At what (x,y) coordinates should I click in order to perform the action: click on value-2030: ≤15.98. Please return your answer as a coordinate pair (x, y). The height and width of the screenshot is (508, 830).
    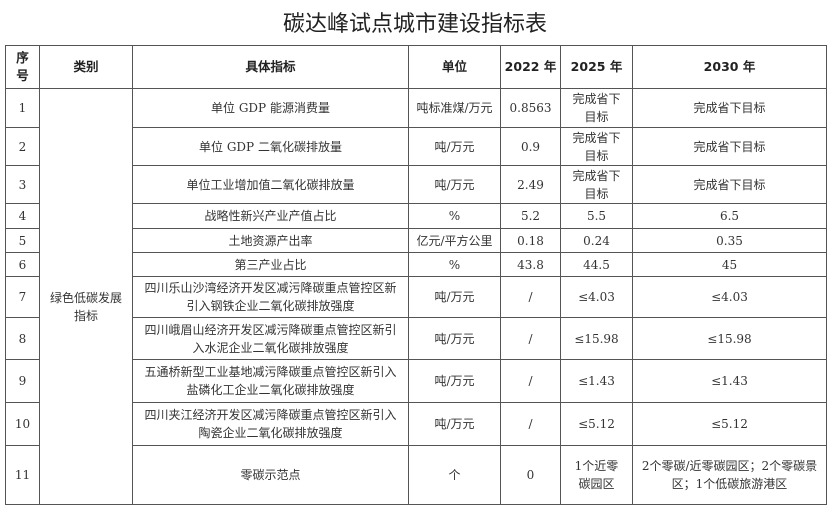
    Looking at the image, I should click on (729, 338).